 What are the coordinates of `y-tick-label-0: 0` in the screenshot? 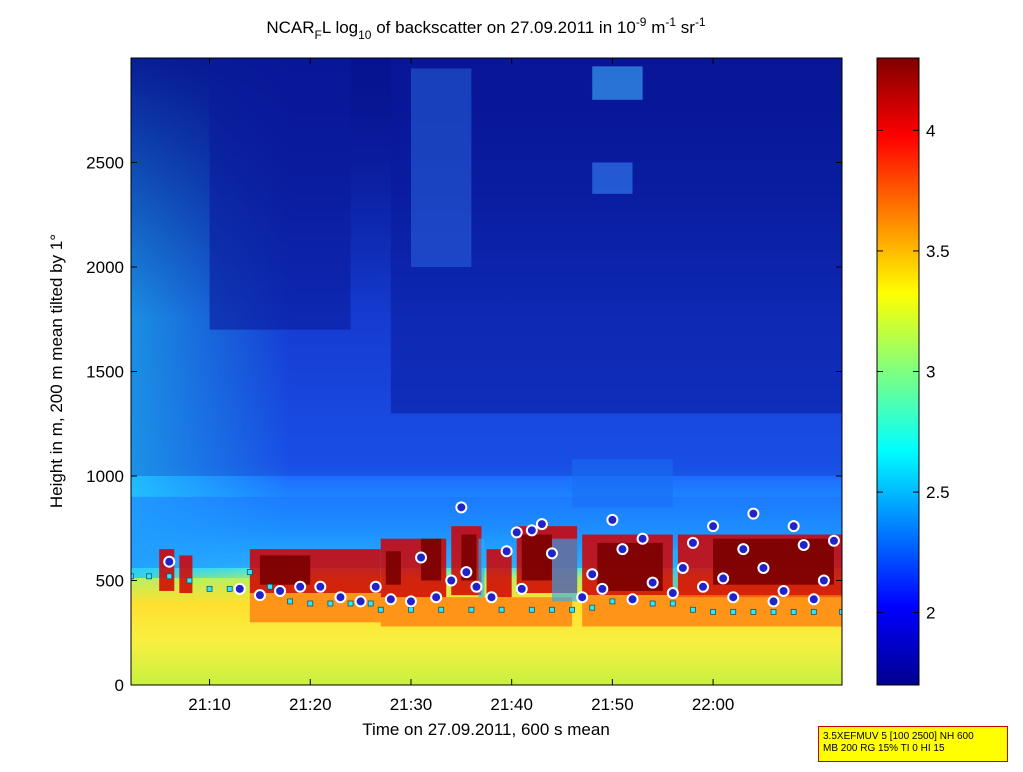 It's located at (119, 685).